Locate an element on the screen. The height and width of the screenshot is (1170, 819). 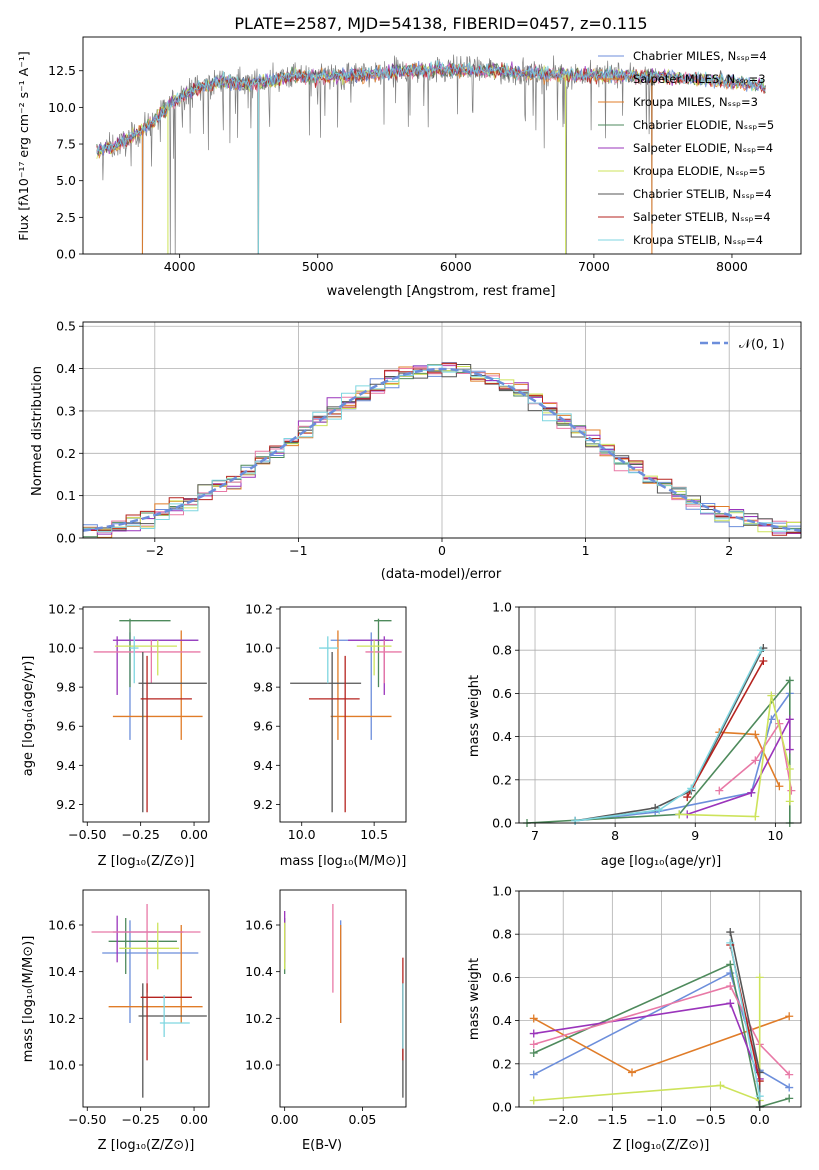
legend-label: Salpeter MILES, Nₛₛₚ=3 is located at coordinates (699, 79).